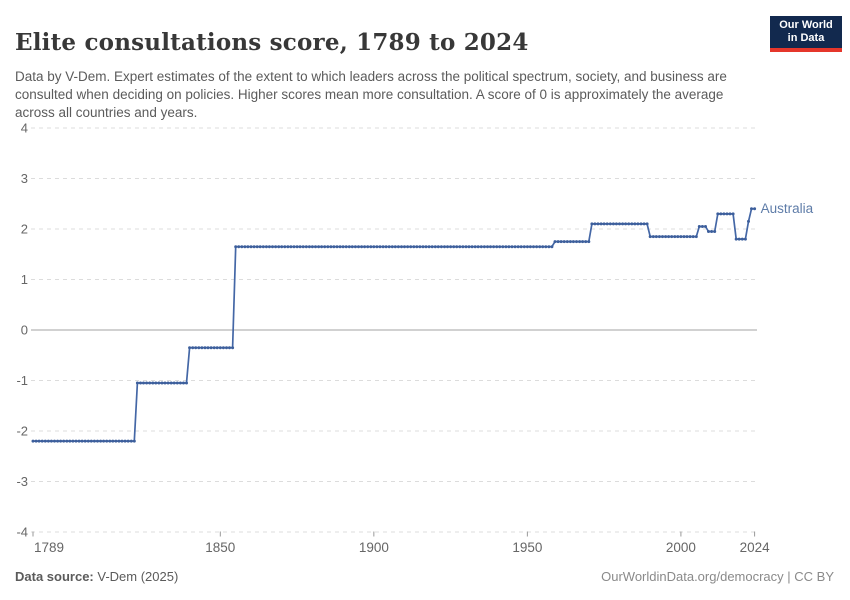 Image resolution: width=850 pixels, height=600 pixels. I want to click on y-tick-label: 1, so click(24, 279).